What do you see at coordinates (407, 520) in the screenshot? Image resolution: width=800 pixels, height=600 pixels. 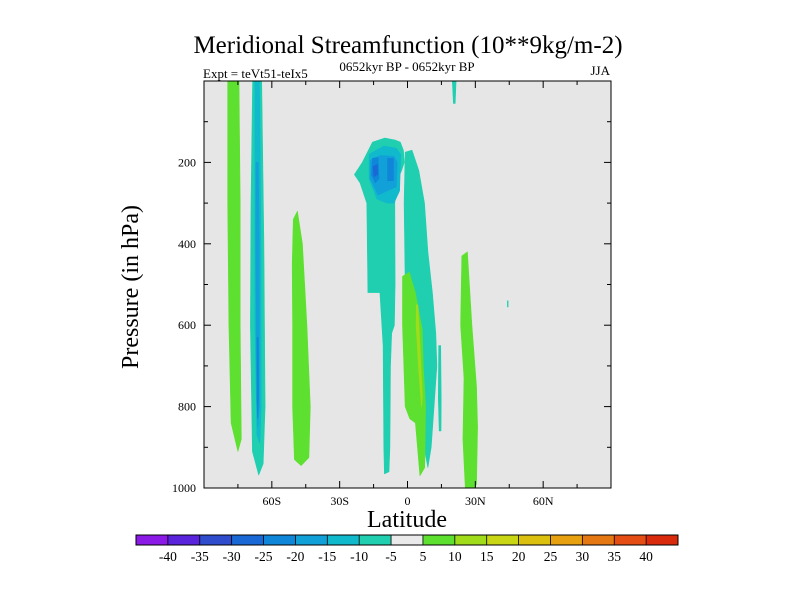 I see `x-axis-label: Latitude` at bounding box center [407, 520].